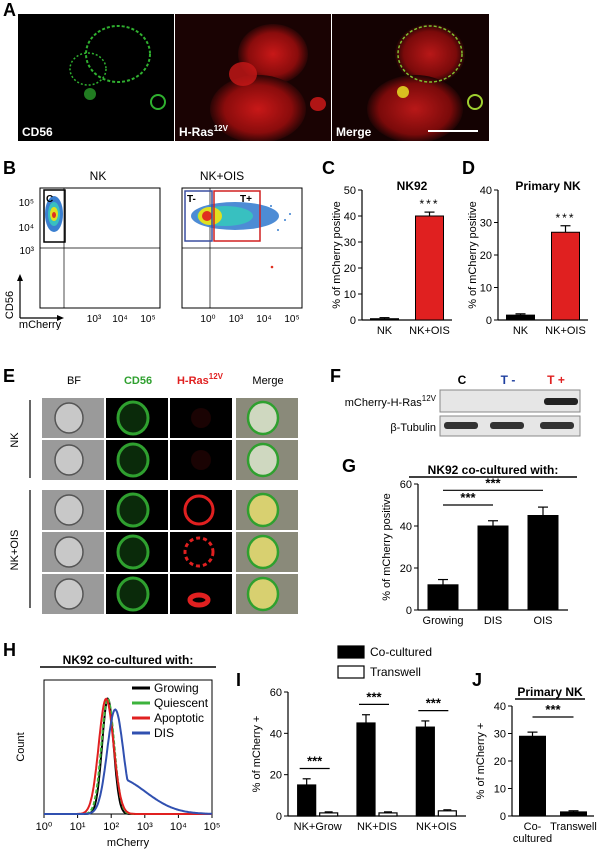 The width and height of the screenshot is (601, 854). Describe the element at coordinates (377, 827) in the screenshot. I see `x-tick-label: NK+DIS` at that location.